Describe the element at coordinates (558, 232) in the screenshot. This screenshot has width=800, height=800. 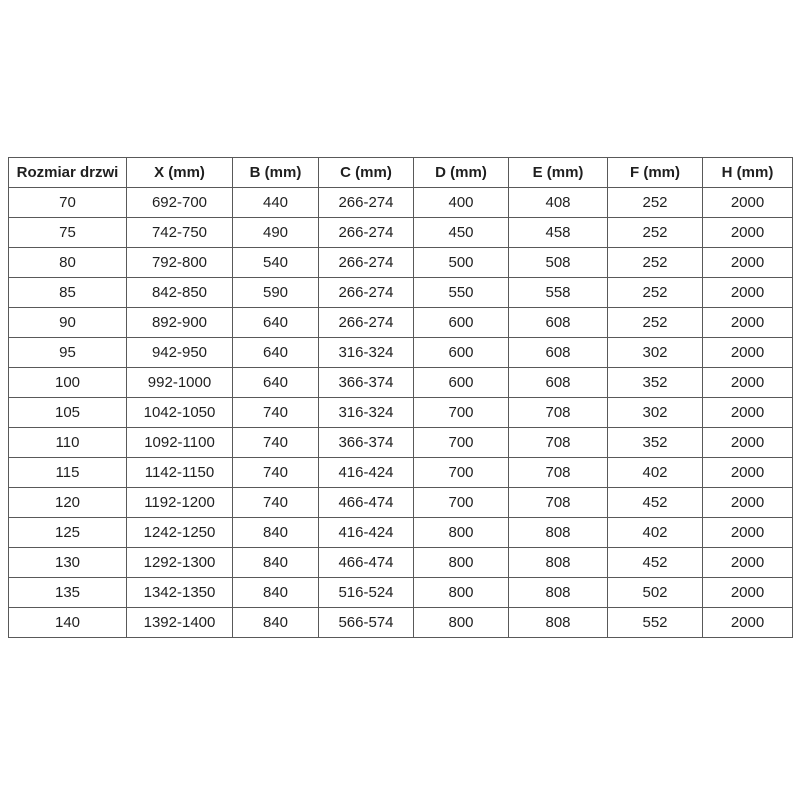
I see `table-cell: 458` at that location.